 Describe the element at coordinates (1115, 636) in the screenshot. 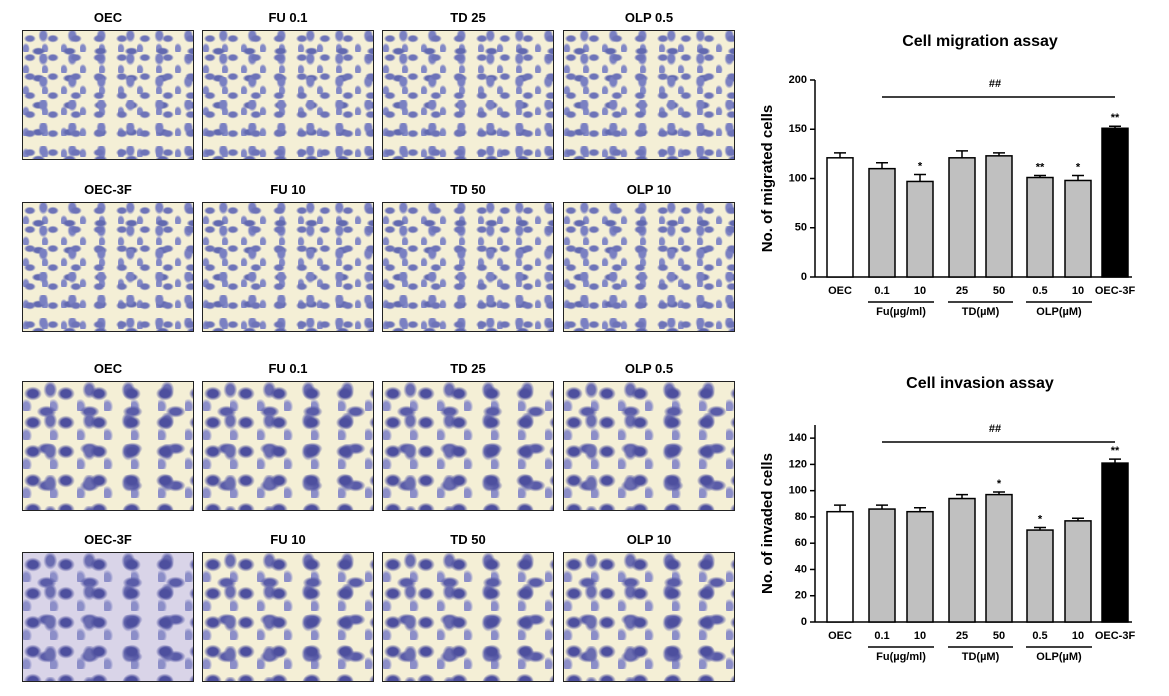

I see `x-tick-label: OEC-3F` at that location.